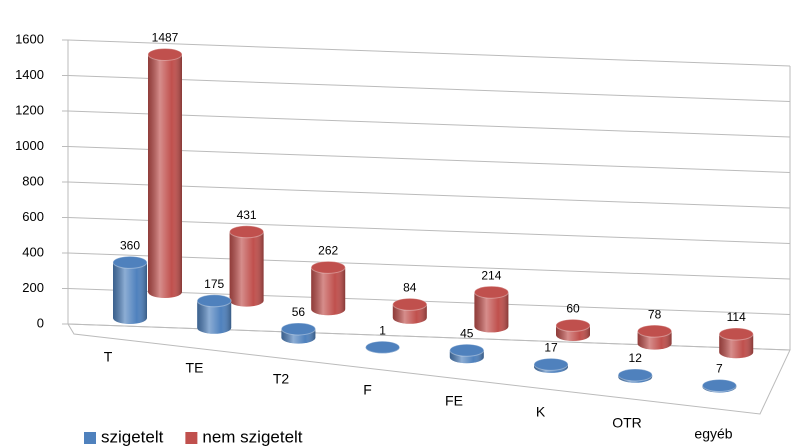  What do you see at coordinates (29, 145) in the screenshot?
I see `y-tick-label: 1000` at bounding box center [29, 145].